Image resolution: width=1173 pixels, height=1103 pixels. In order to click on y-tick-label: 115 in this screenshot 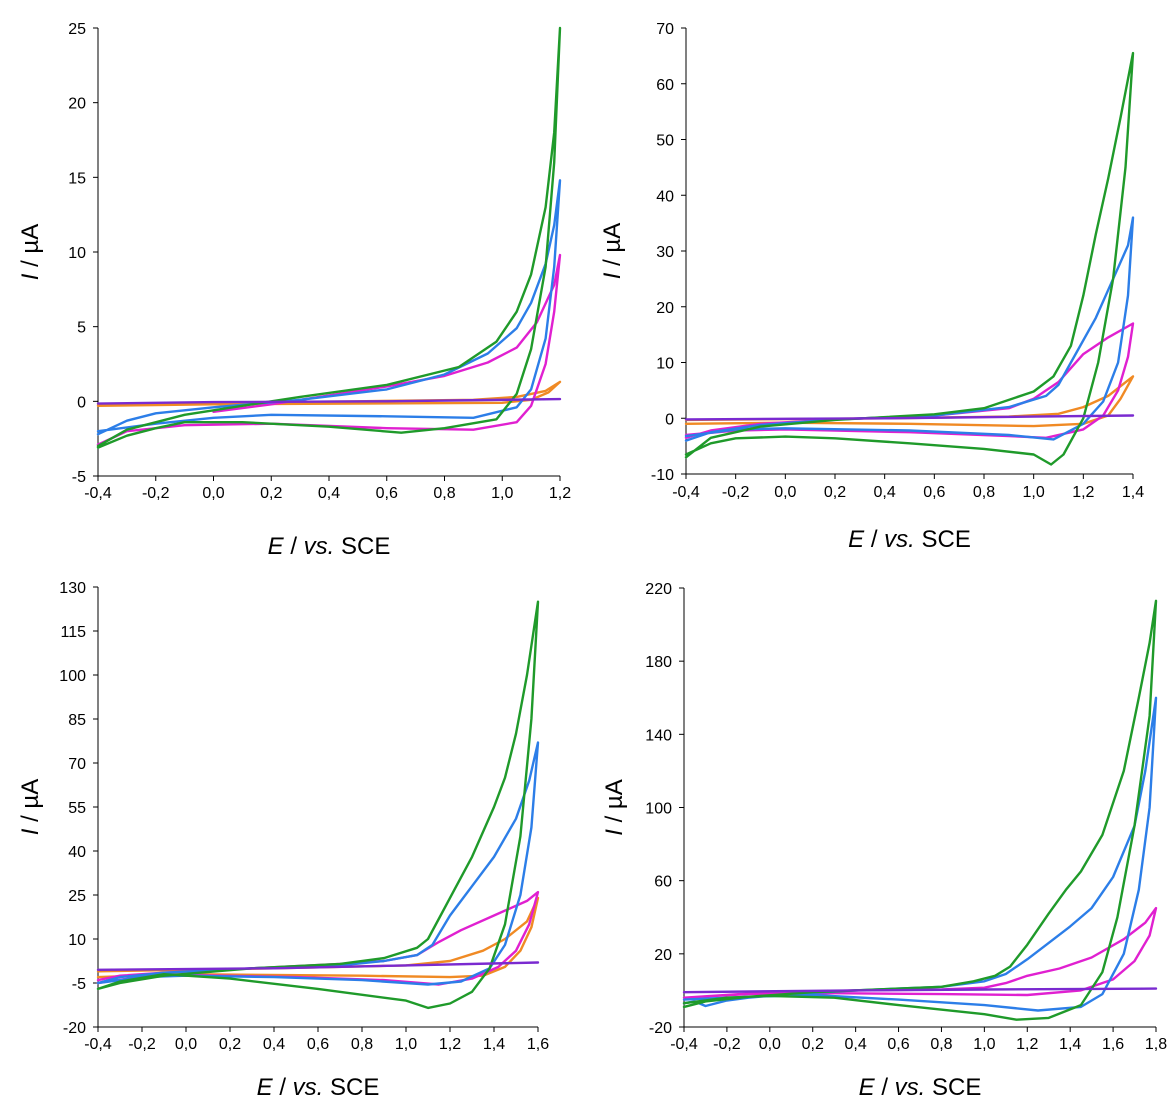, I will do `click(73, 632)`.